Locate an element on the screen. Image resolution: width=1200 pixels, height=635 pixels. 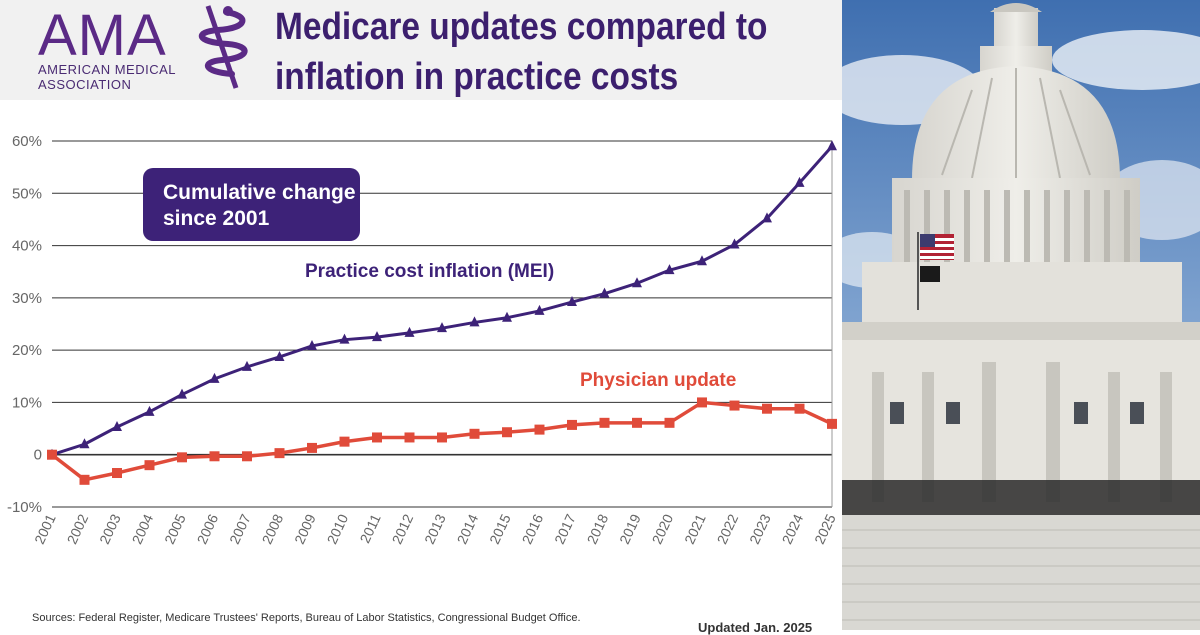
x-tick-label: 2012 is located at coordinates (403, 528).